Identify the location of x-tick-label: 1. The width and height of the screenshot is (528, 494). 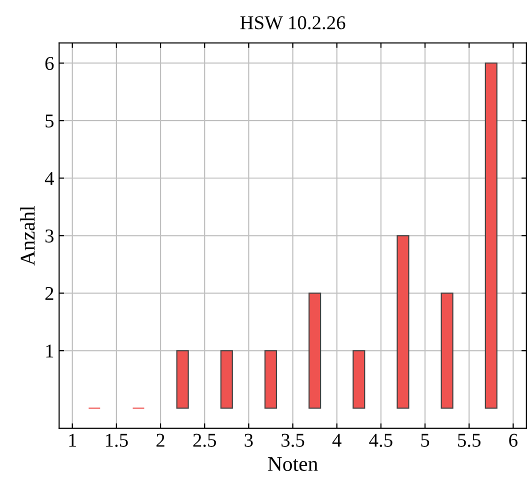
(72, 440).